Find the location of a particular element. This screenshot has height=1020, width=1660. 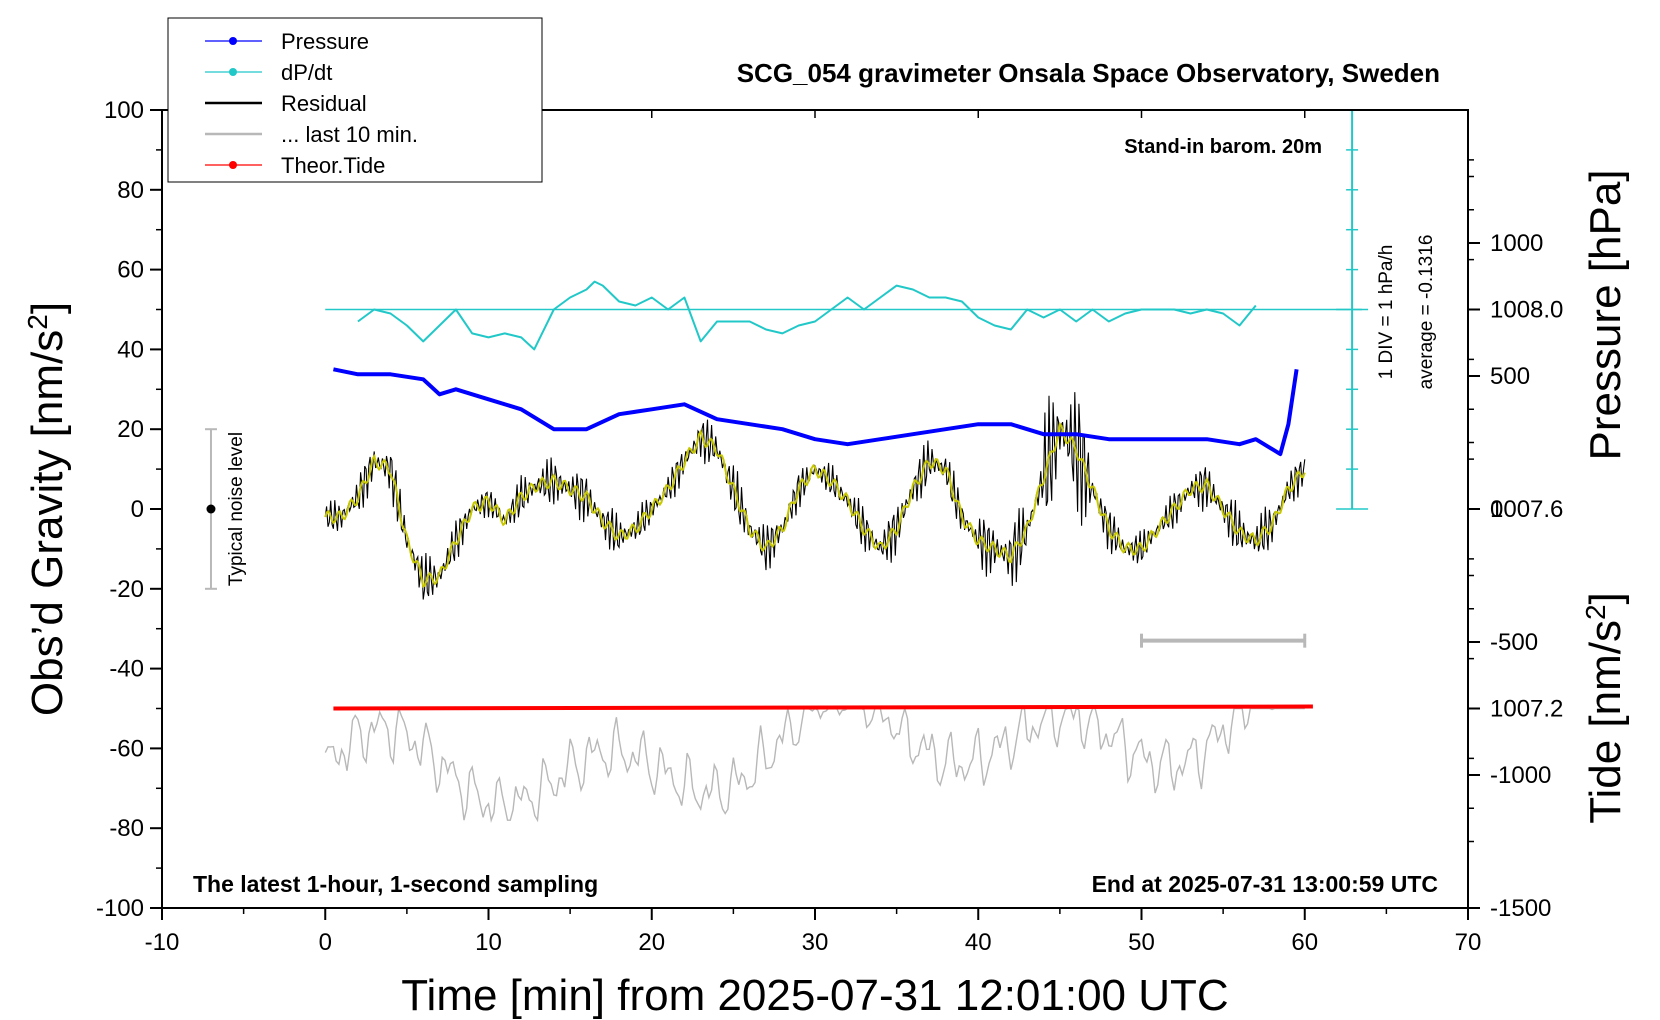

x-axis-label: Time [min] from 2025-07-31 12:01:00 UTC is located at coordinates (814, 995).